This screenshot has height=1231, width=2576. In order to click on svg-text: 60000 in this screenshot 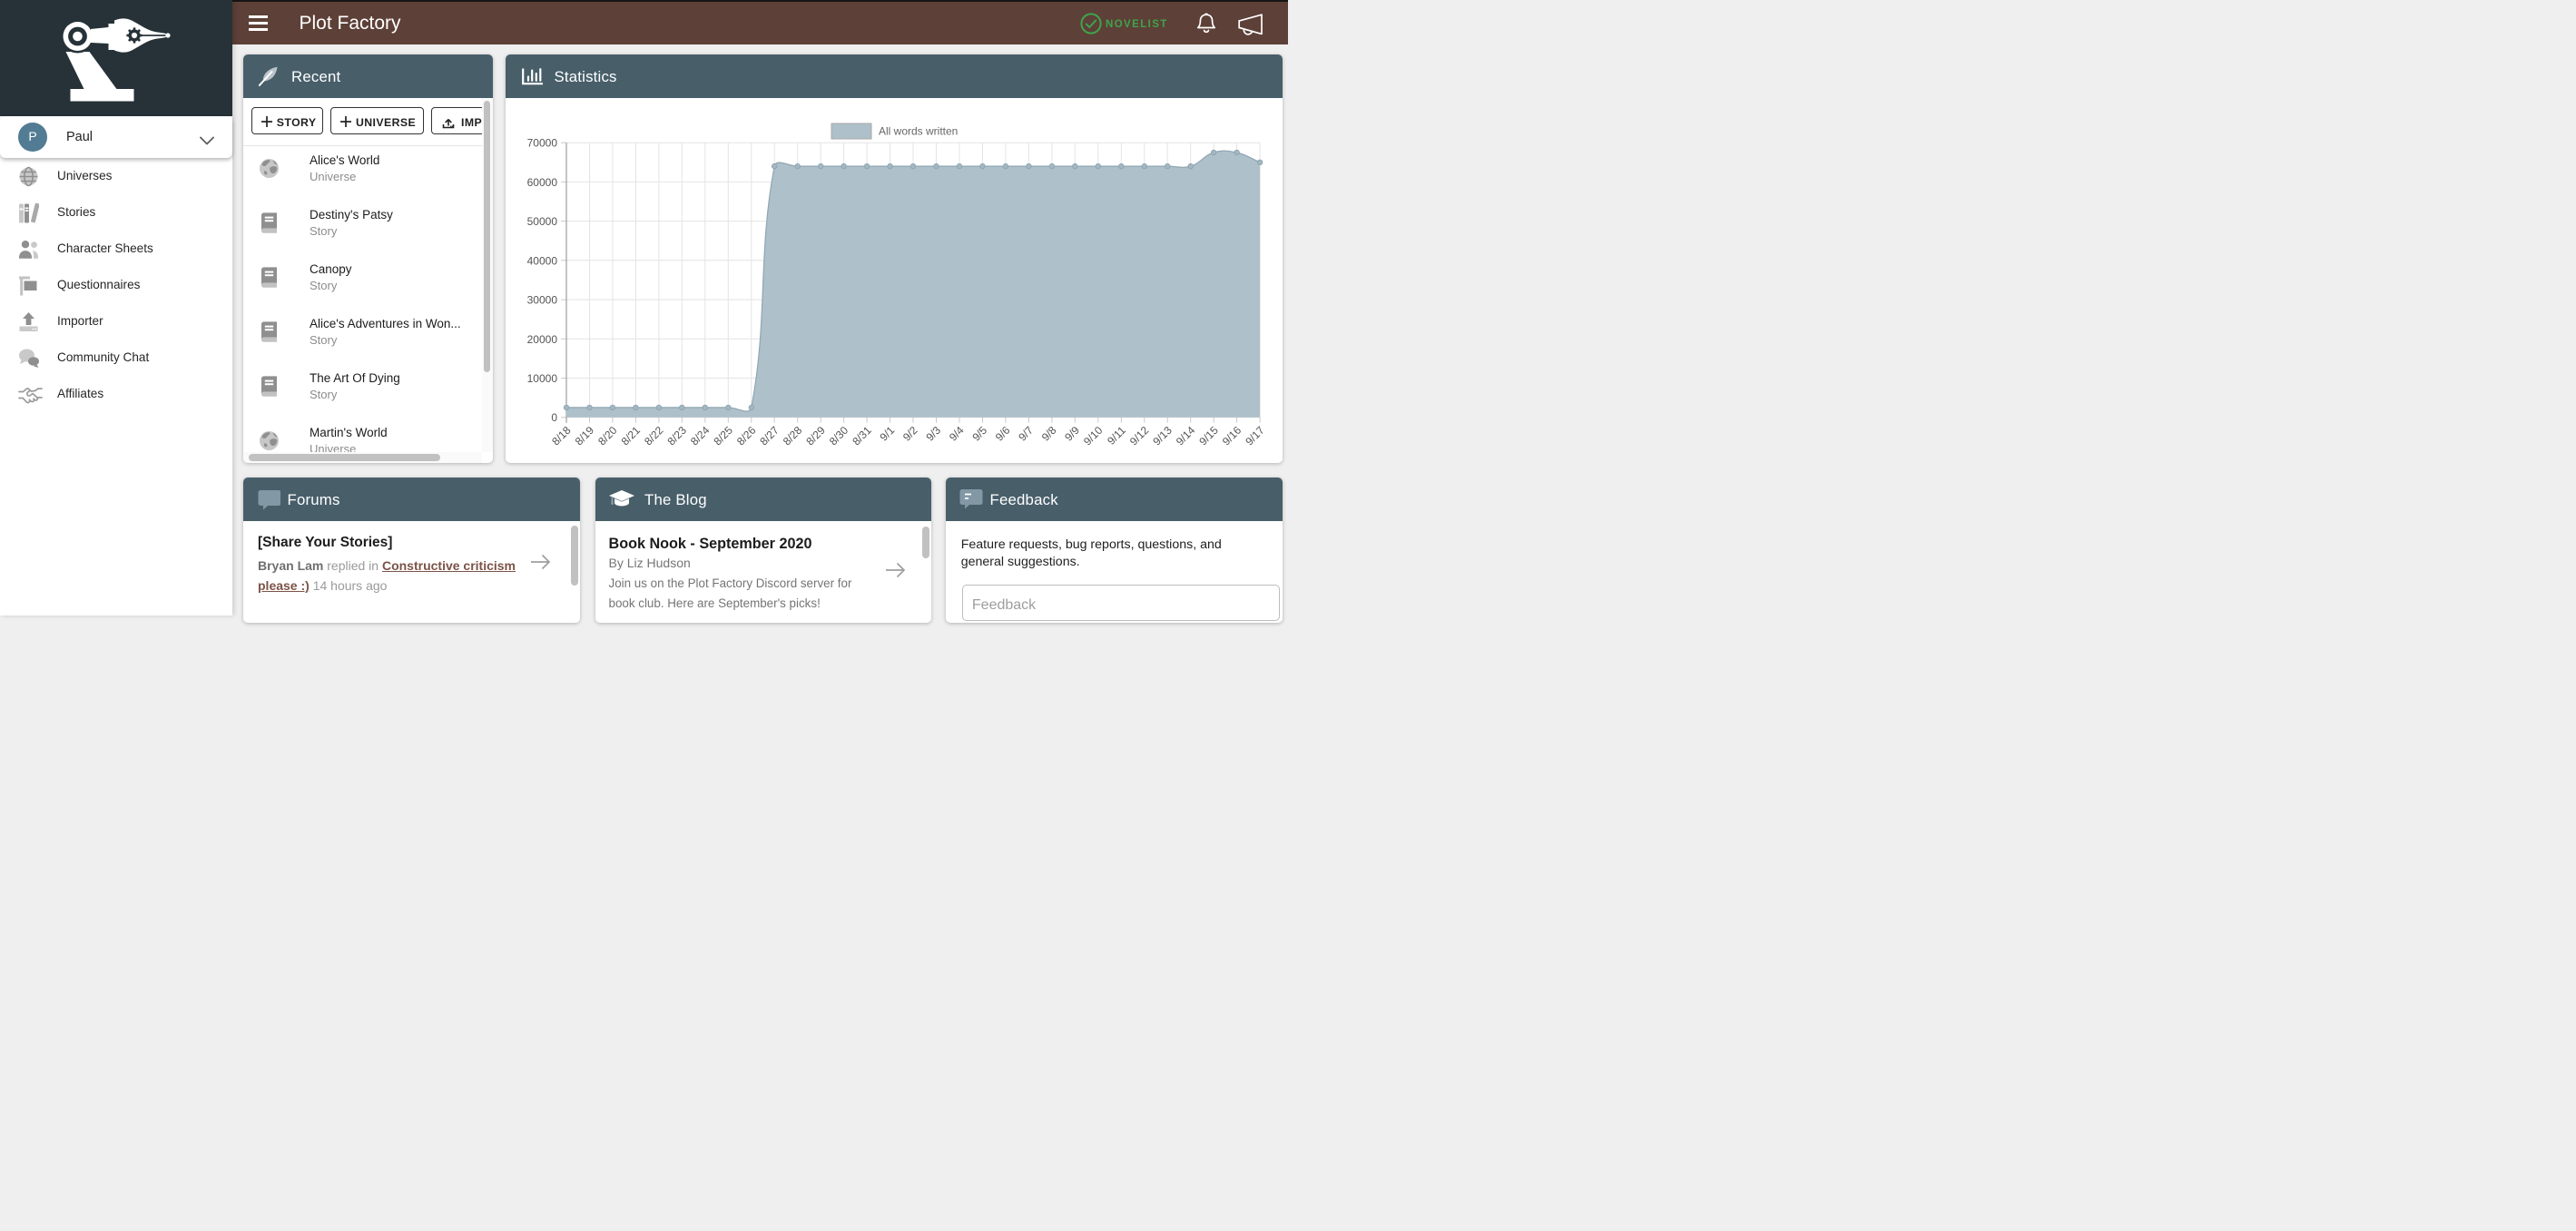, I will do `click(542, 182)`.